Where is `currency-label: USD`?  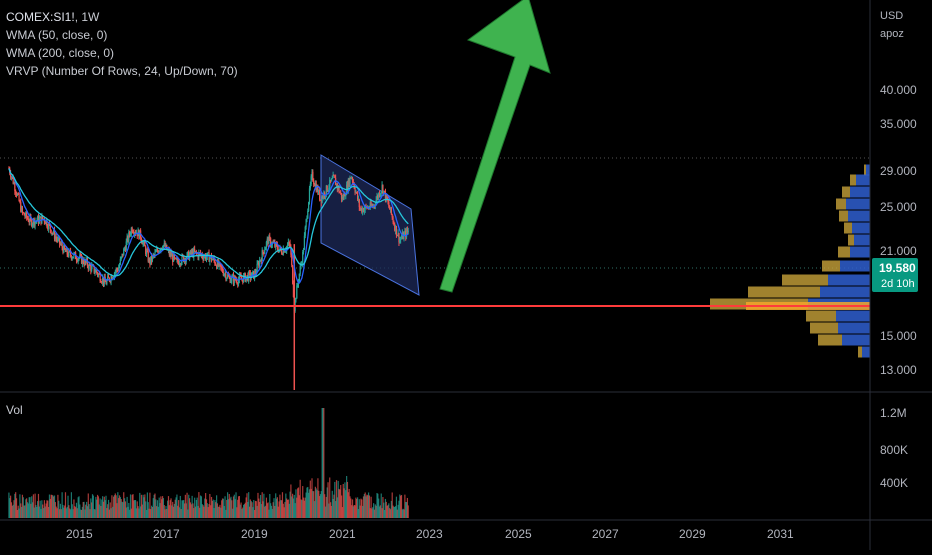 currency-label: USD is located at coordinates (891, 16).